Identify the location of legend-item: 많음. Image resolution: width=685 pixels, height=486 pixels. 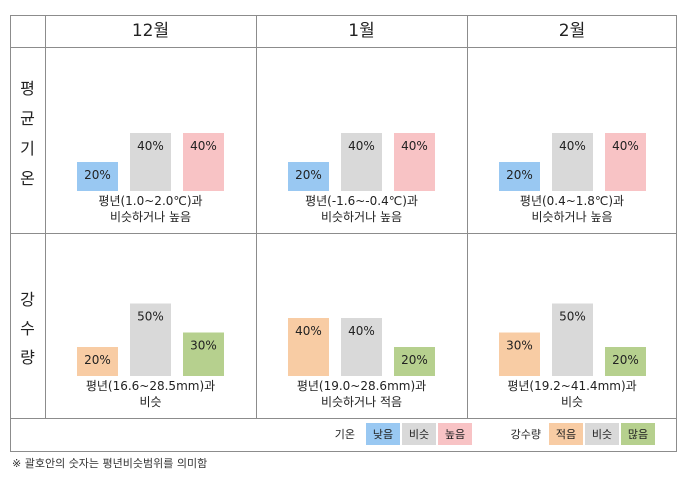
(638, 434).